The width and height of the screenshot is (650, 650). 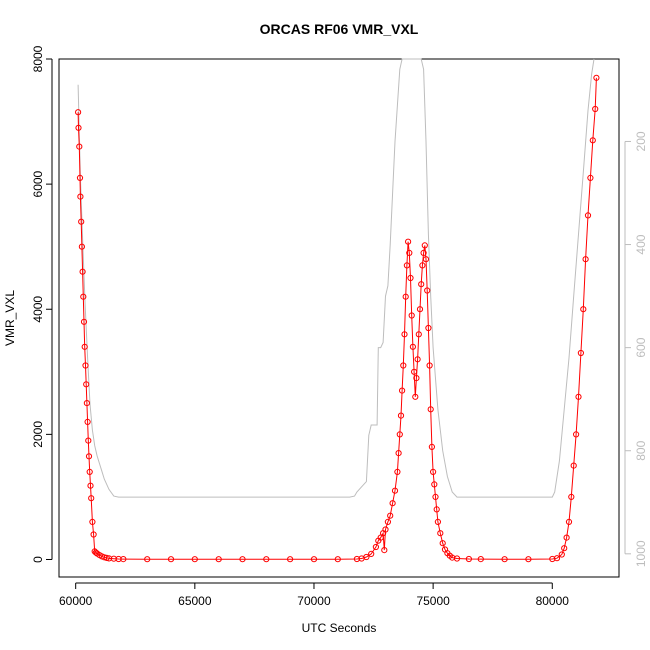 I want to click on y-tick-label: 6000, so click(x=38, y=183).